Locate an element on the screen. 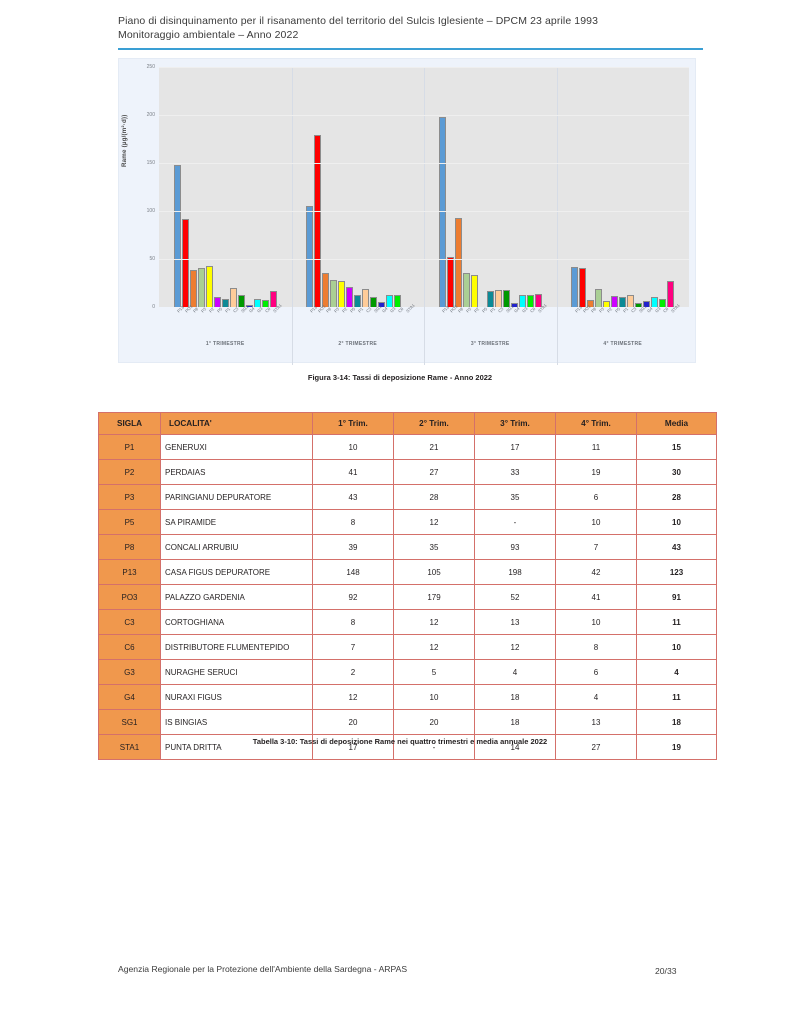  cell-media: 30 is located at coordinates (676, 472).